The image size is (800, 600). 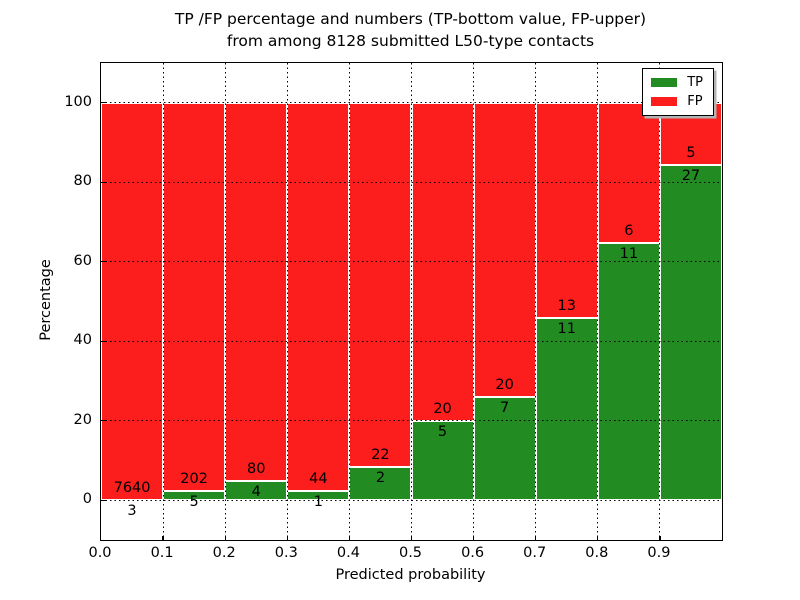 What do you see at coordinates (566, 306) in the screenshot?
I see `fp-count-label: 13` at bounding box center [566, 306].